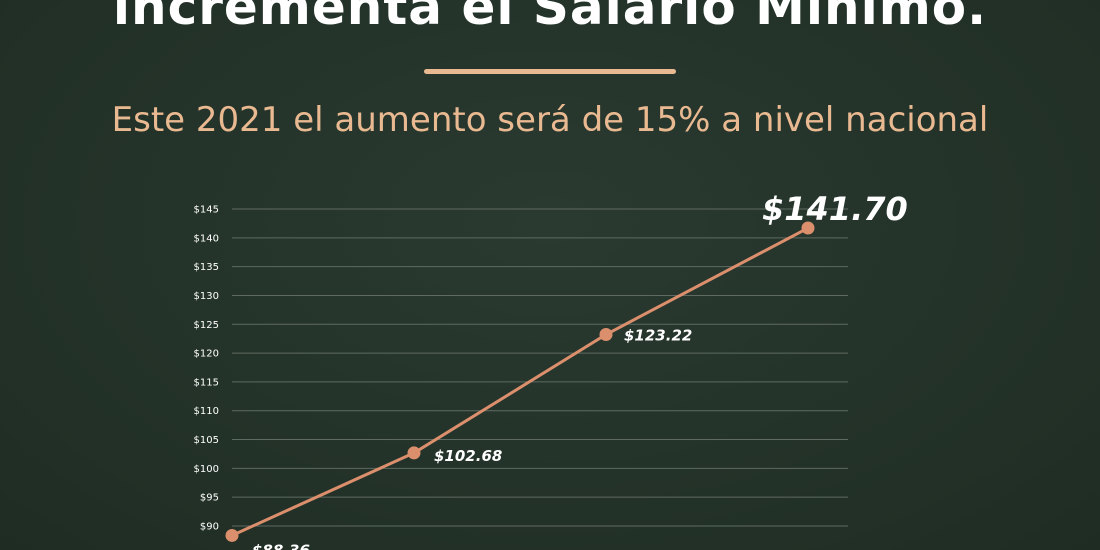  What do you see at coordinates (658, 336) in the screenshot?
I see `data-label: $123.22` at bounding box center [658, 336].